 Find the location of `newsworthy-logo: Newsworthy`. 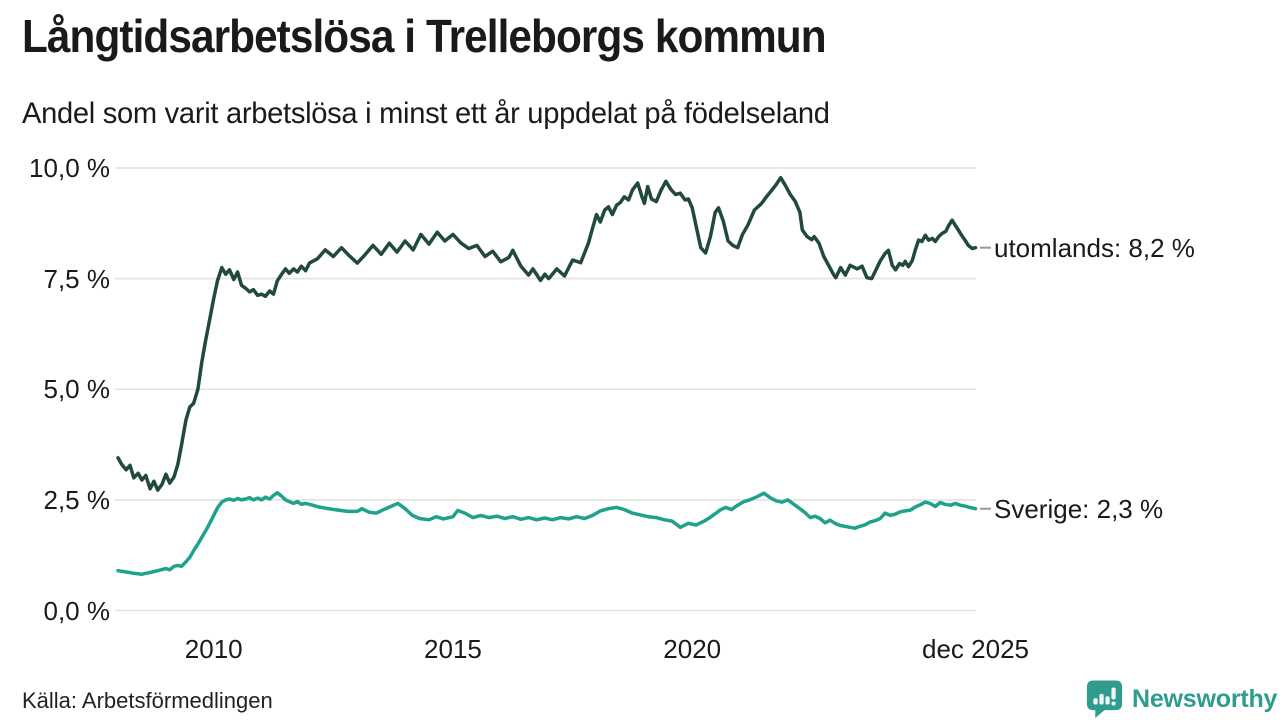

newsworthy-logo: Newsworthy is located at coordinates (1181, 699).